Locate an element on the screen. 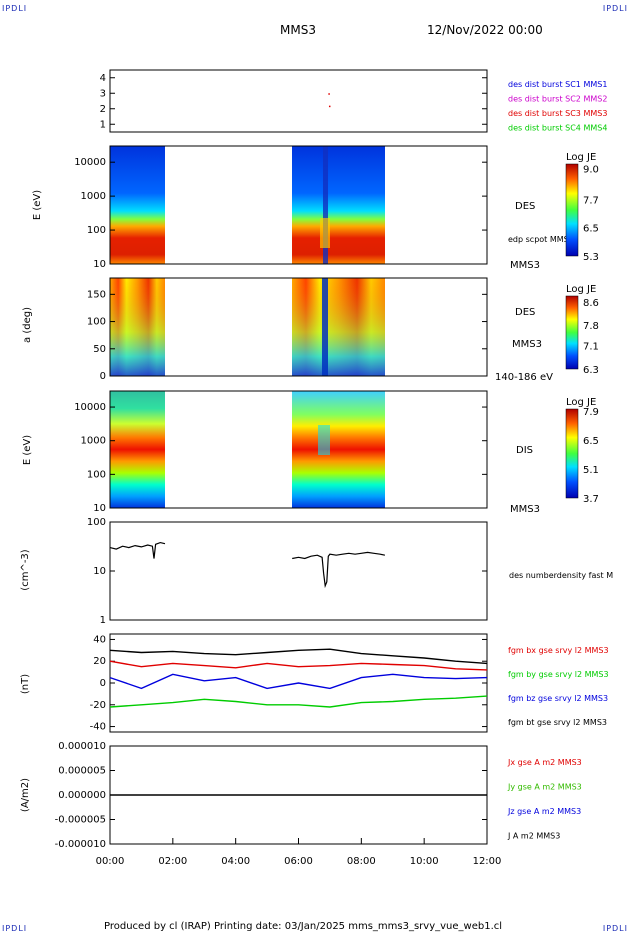 The width and height of the screenshot is (630, 934). fgm-tick-label: 40 is located at coordinates (99, 639).